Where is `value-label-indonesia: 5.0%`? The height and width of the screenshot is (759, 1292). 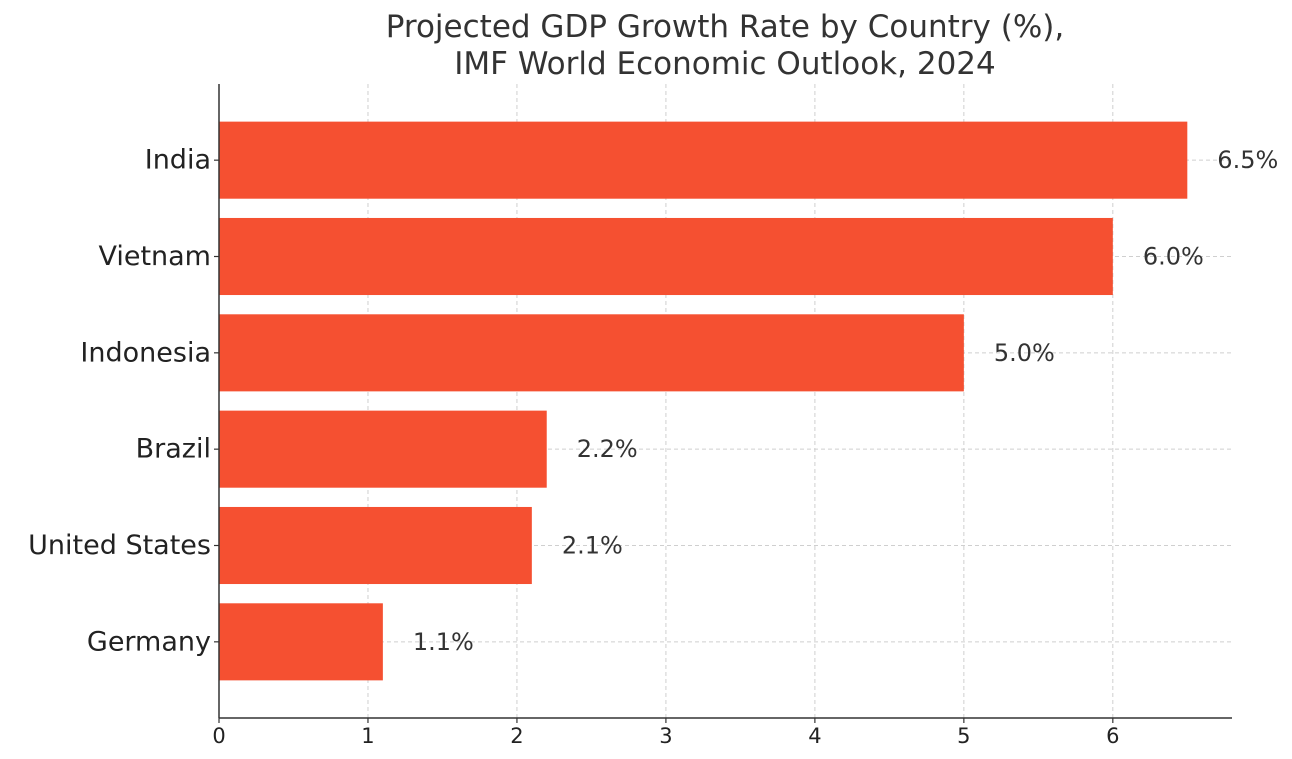 value-label-indonesia: 5.0% is located at coordinates (1024, 353).